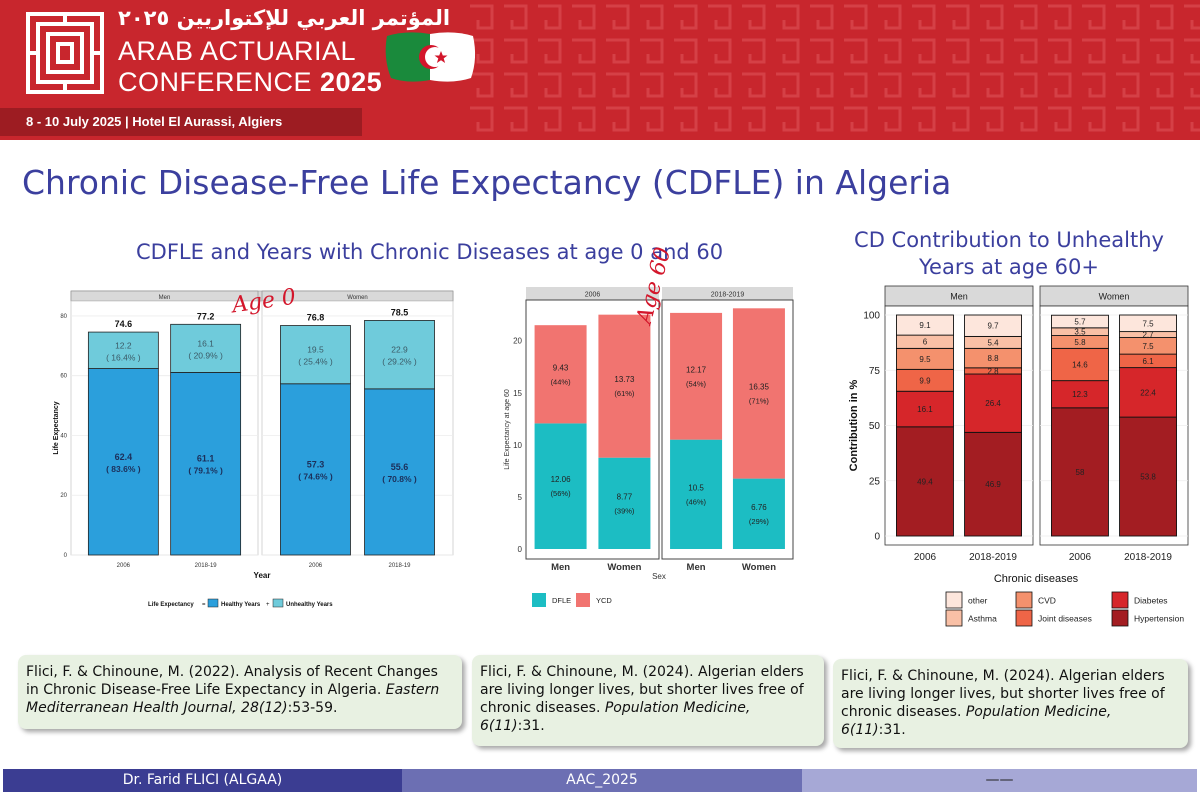  I want to click on x-tick-label: 2018-19, so click(400, 566).